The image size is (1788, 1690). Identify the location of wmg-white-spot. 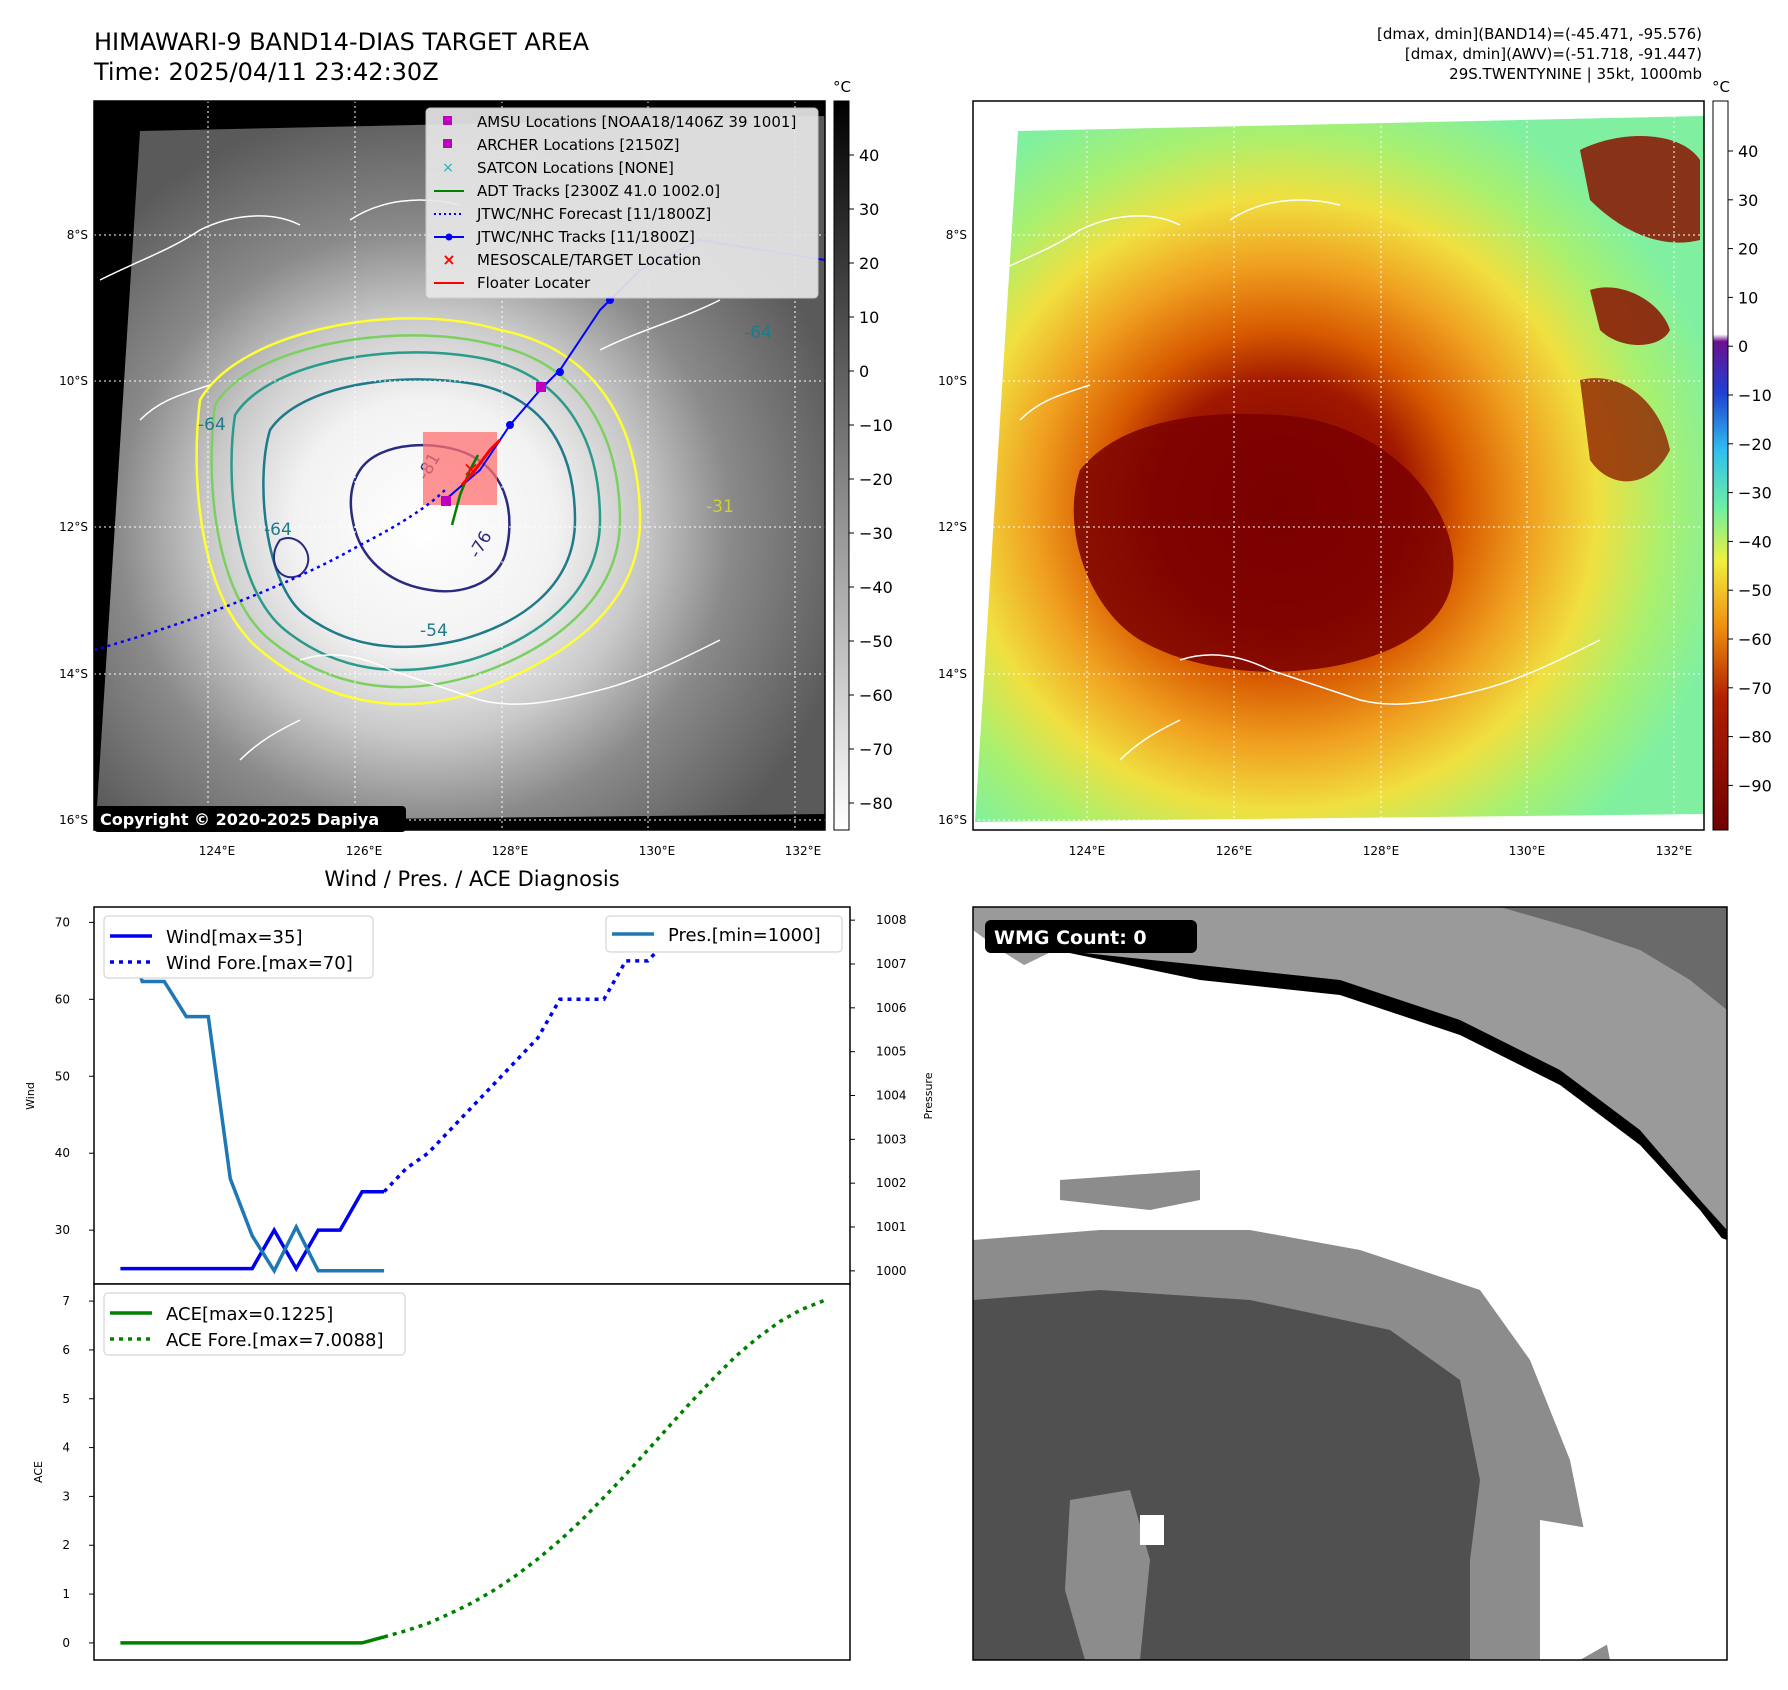
(1152, 1530).